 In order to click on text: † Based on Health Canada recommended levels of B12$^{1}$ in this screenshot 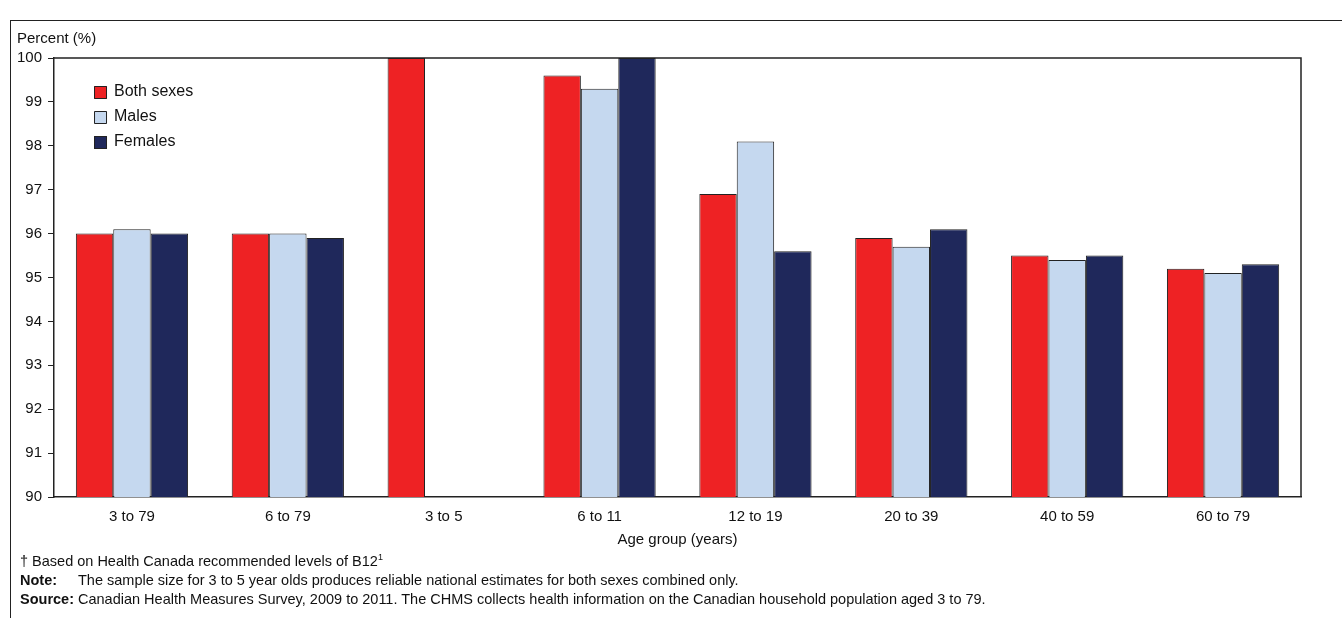, I will do `click(202, 561)`.